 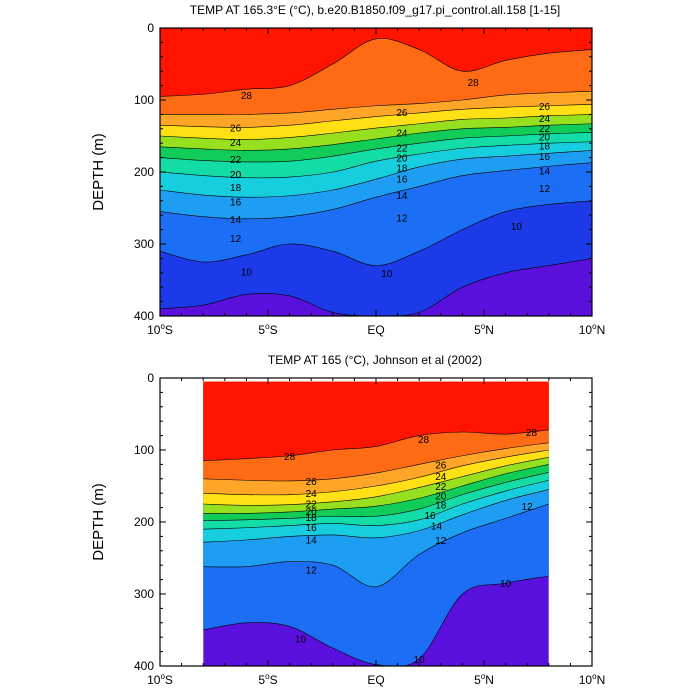 I want to click on observation-x-tick-label: 10oS, so click(x=160, y=679).